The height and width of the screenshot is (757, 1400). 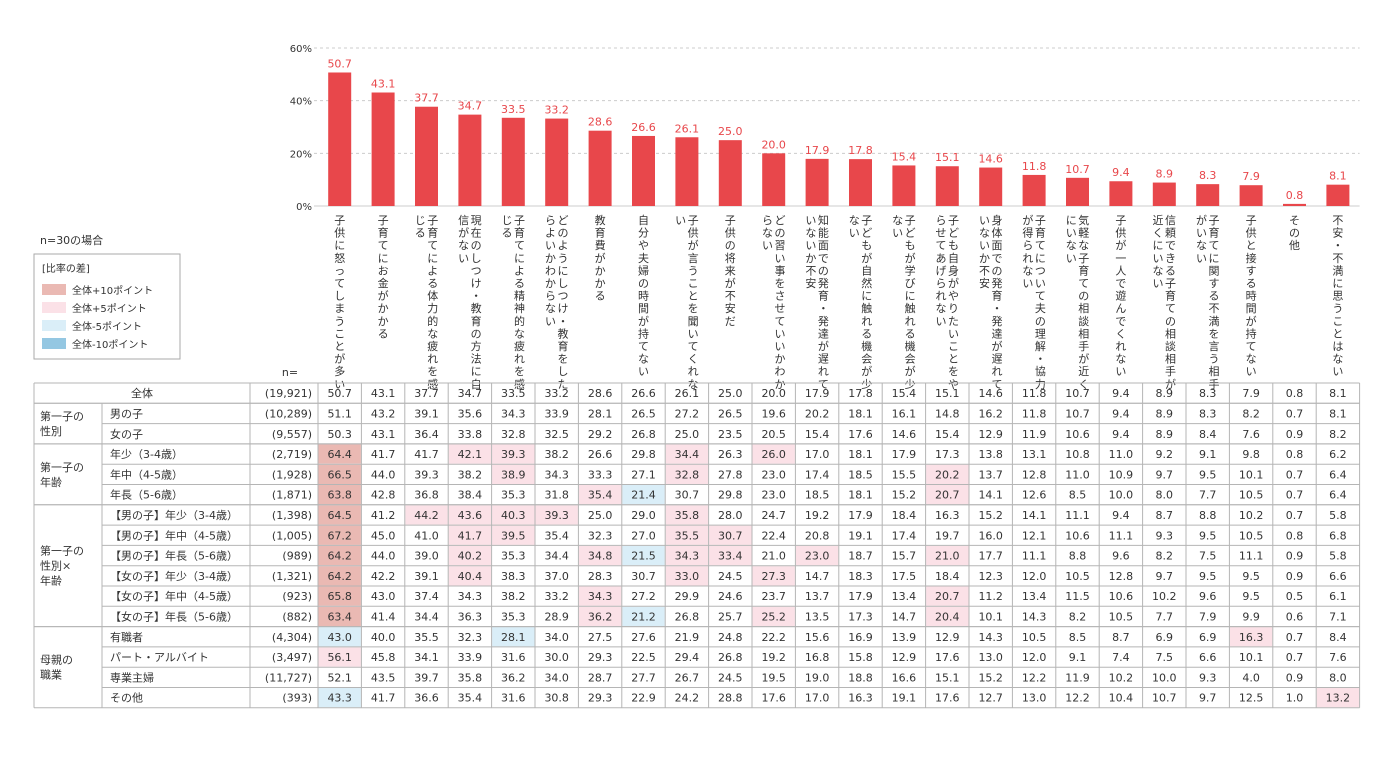 I want to click on table-cell: 8.0, so click(x=1338, y=677).